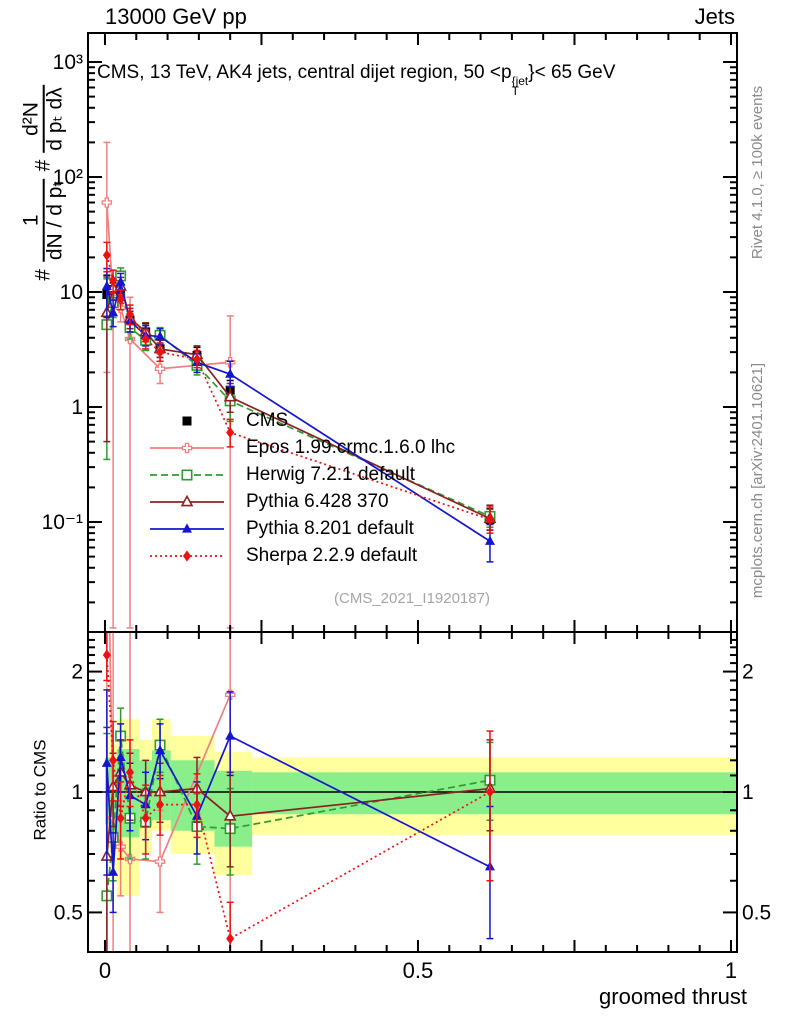 Image resolution: width=786 pixels, height=1024 pixels. Describe the element at coordinates (412, 598) in the screenshot. I see `analysis-id-watermark: (CMS_2021_I1920187)` at that location.